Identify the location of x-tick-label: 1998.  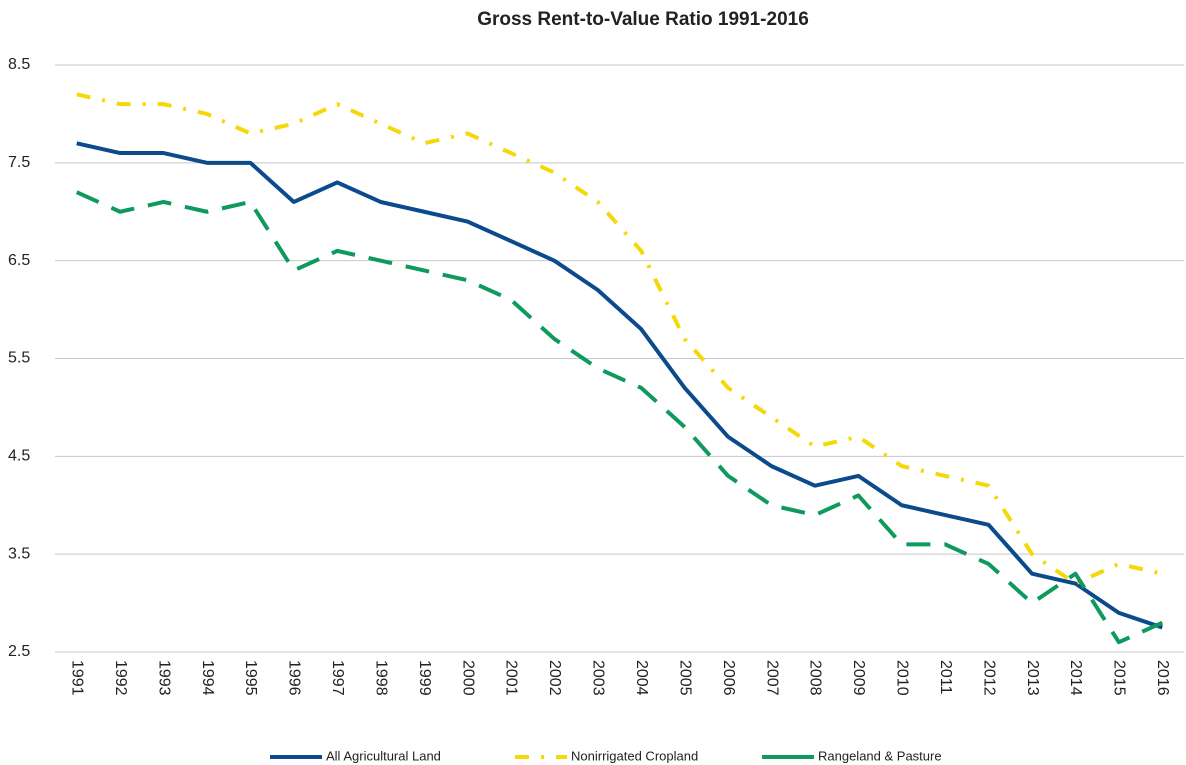
(380, 678).